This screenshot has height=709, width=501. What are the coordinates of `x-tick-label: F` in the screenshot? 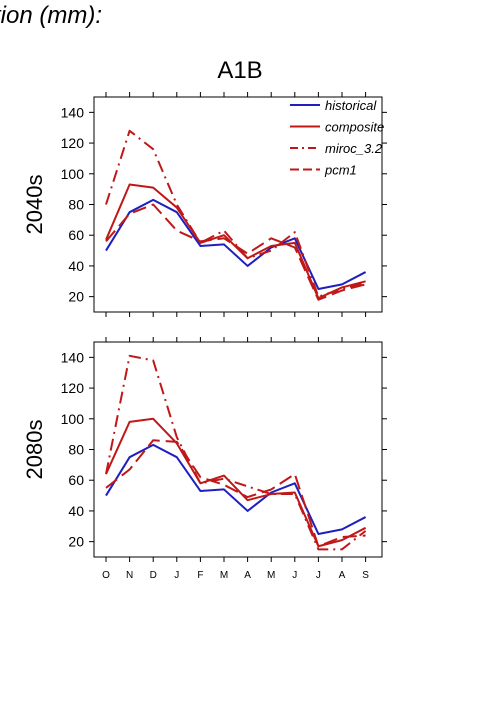 It's located at (200, 575).